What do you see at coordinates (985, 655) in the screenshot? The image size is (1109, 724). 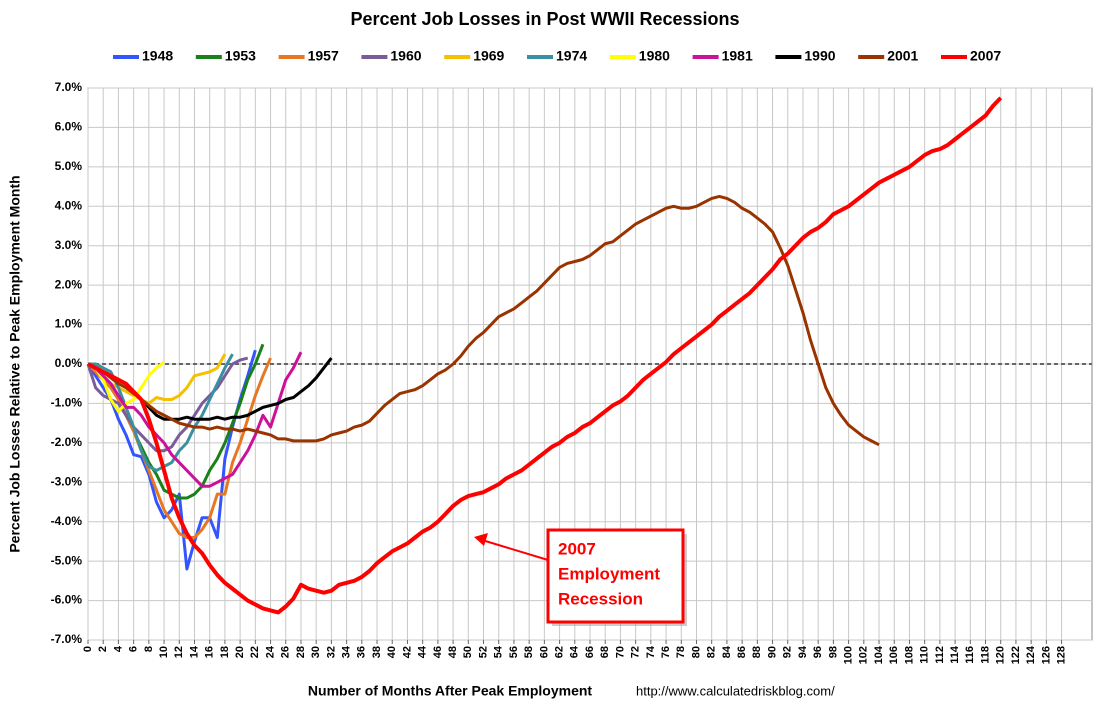 I see `x-tick-label: 118` at bounding box center [985, 655].